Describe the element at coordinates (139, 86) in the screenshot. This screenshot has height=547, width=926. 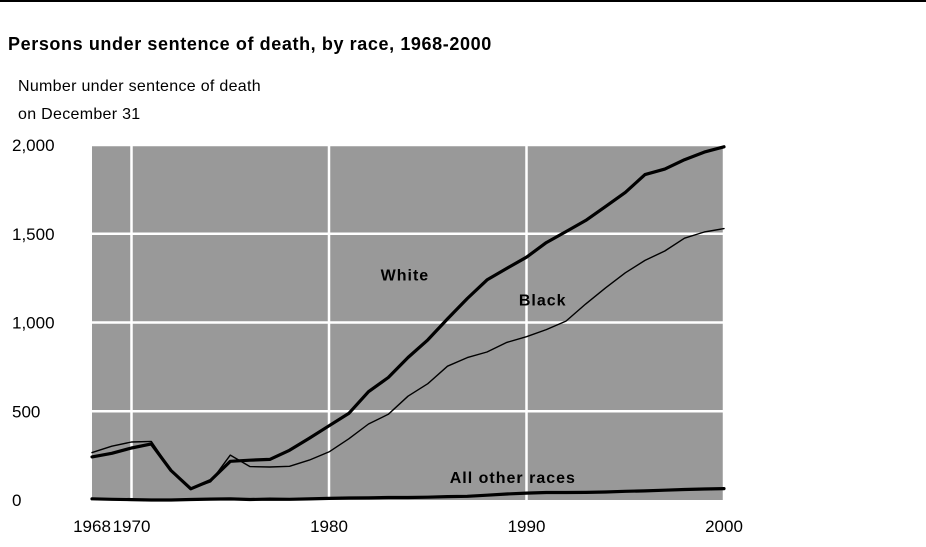
I see `y-axis-label-line-1: Number under sentence of death` at that location.